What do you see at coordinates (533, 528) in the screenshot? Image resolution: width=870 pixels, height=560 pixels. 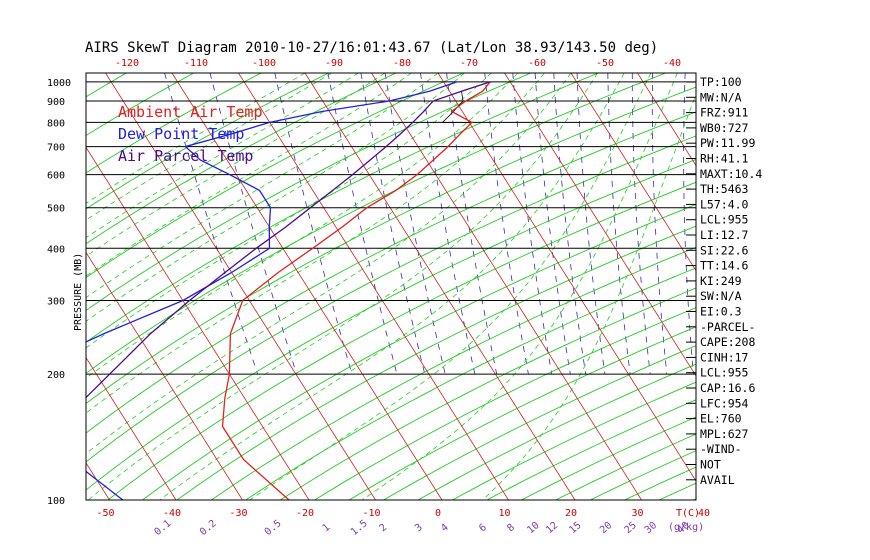 I see `mixing-ratio-tick-label: 10` at bounding box center [533, 528].